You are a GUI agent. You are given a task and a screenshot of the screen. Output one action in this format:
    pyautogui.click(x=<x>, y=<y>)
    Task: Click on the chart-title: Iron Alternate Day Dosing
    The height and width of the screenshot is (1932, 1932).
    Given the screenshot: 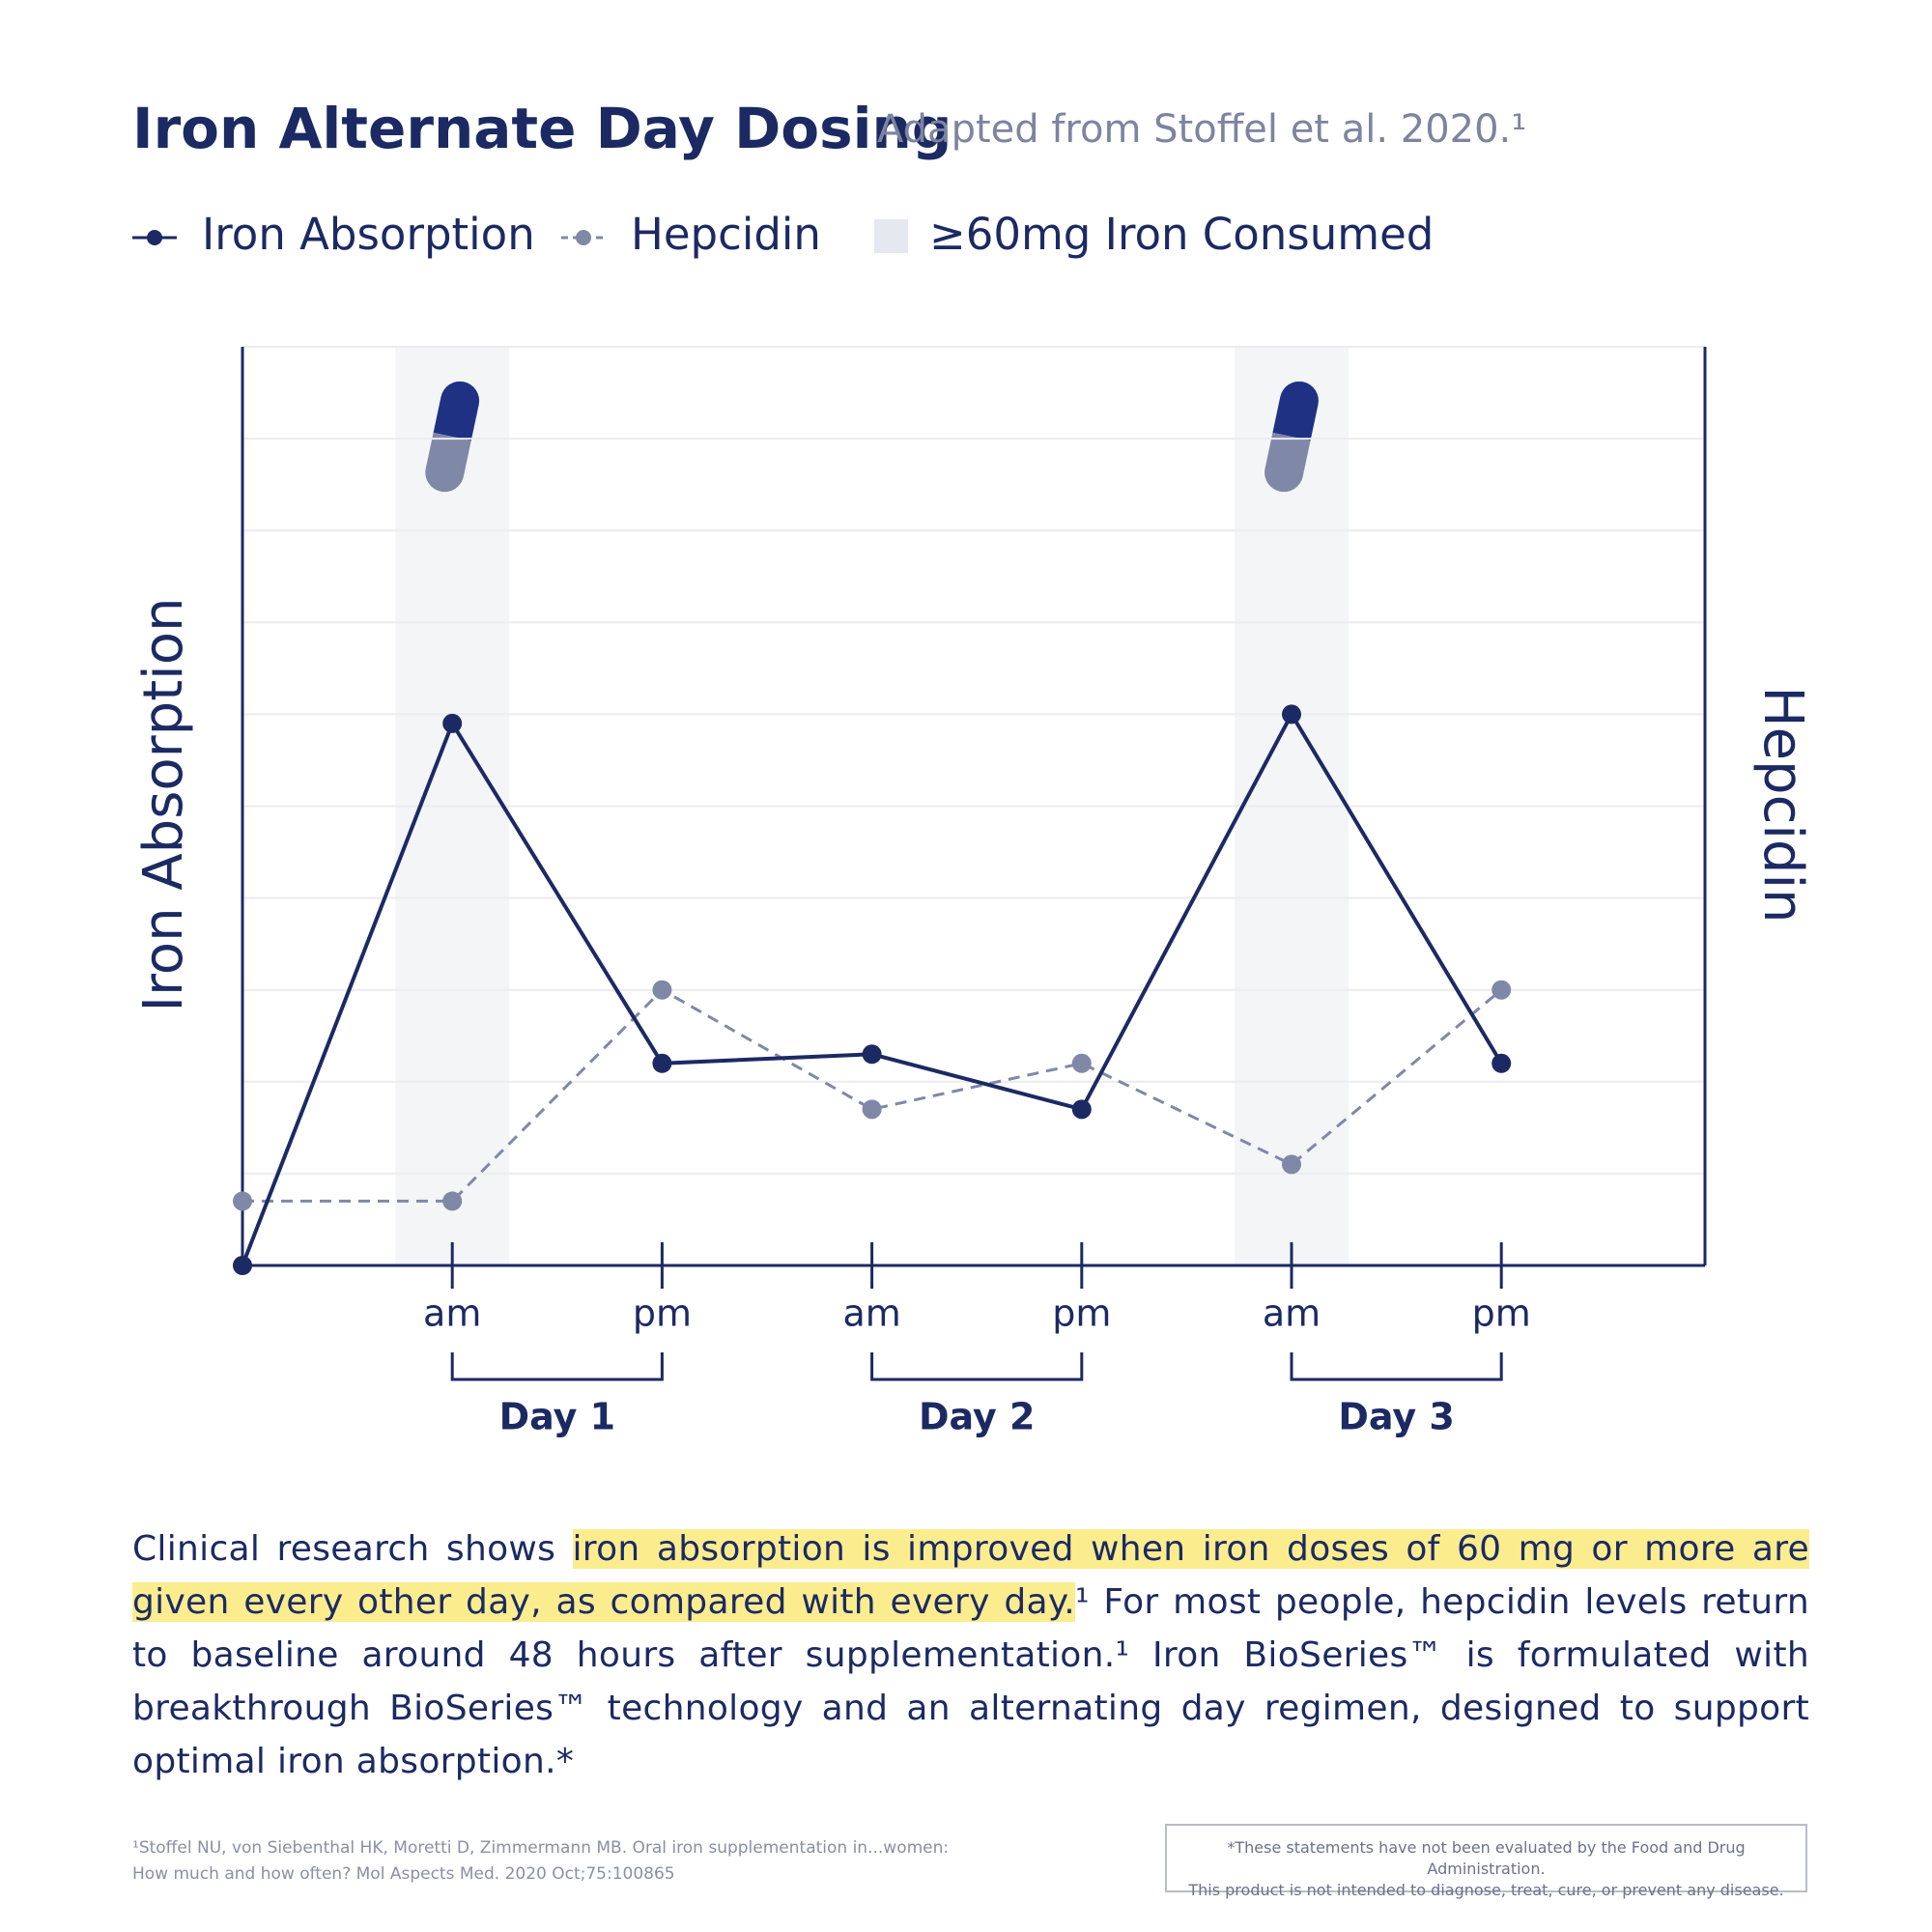 What is the action you would take?
    pyautogui.click(x=542, y=128)
    